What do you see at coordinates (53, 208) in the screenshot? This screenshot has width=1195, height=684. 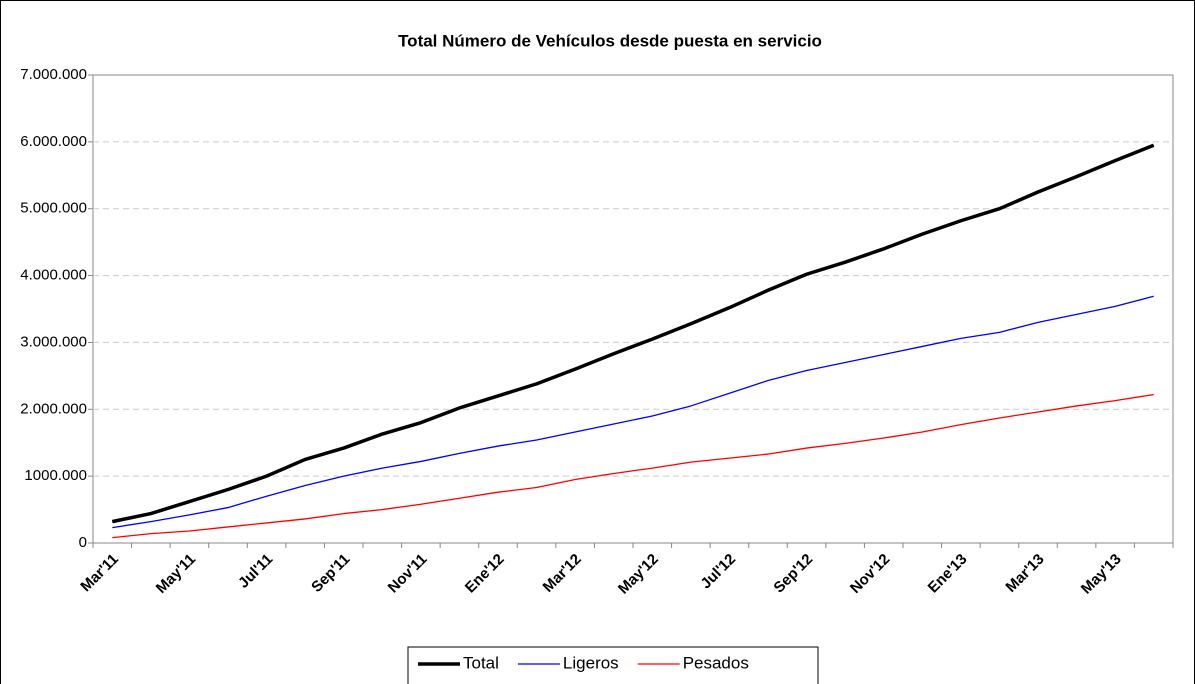 I see `y-tick-label: 5.000.000` at bounding box center [53, 208].